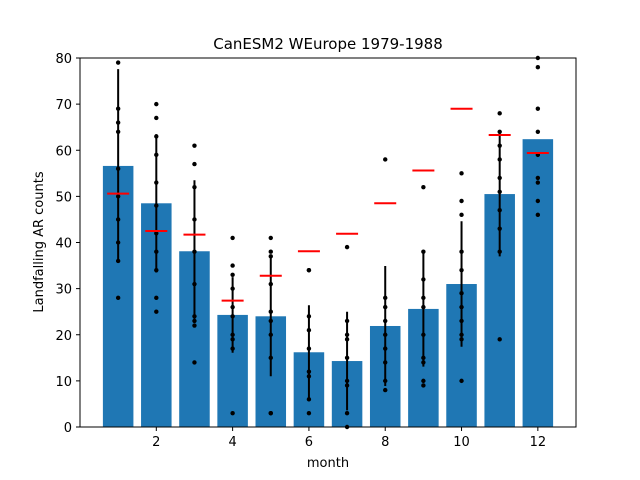  What do you see at coordinates (63, 151) in the screenshot?
I see `y-tick-label-60: 60` at bounding box center [63, 151].